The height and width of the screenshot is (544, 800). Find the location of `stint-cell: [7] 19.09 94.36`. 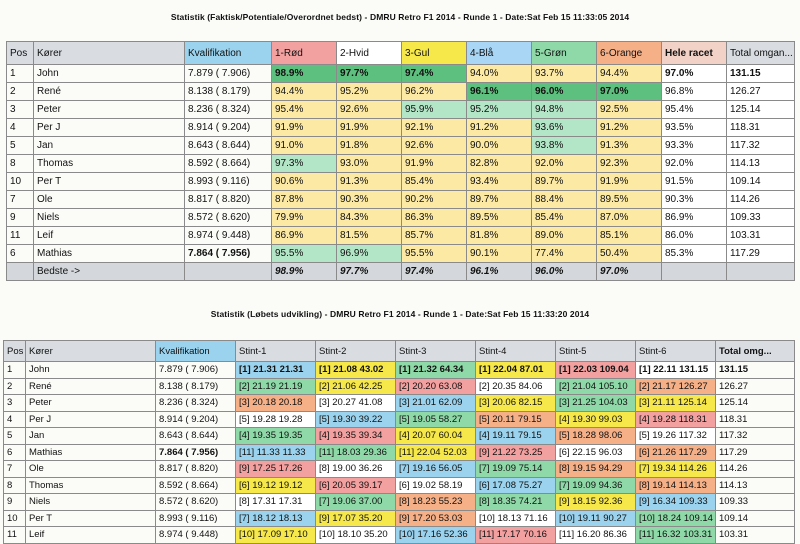

stint-cell: [7] 19.09 94.36 is located at coordinates (595, 485).